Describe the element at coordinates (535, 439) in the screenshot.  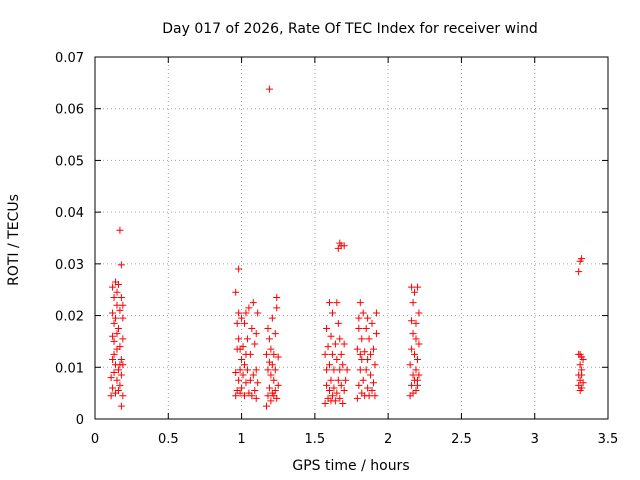
I see `x-tick-label: 3` at that location.